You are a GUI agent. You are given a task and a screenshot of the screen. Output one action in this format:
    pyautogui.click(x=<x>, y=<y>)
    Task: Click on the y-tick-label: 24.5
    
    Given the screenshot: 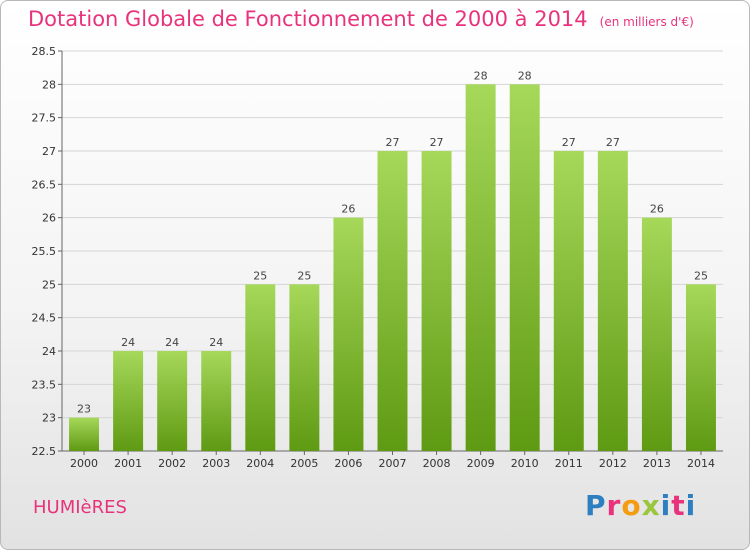 What is the action you would take?
    pyautogui.click(x=44, y=318)
    